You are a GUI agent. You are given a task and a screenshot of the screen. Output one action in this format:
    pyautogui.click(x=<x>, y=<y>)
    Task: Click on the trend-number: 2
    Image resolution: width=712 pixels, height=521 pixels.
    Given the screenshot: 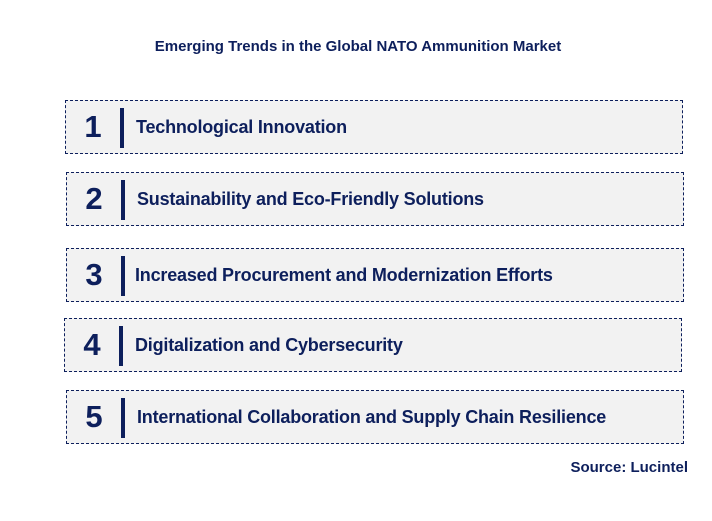 What is the action you would take?
    pyautogui.click(x=94, y=198)
    